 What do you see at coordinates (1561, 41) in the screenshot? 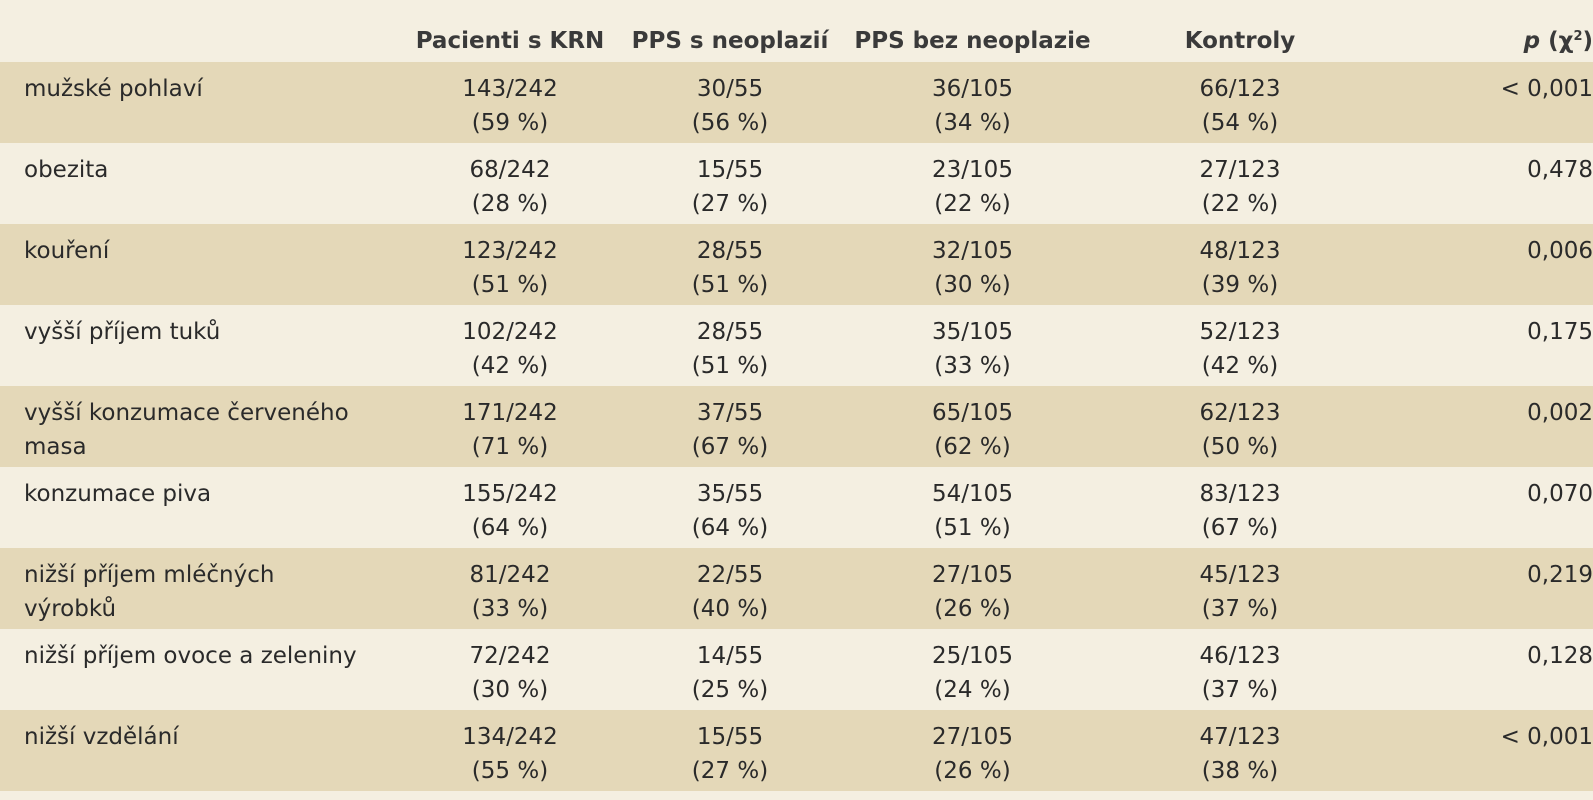
I see `header-chi-open: (χ` at bounding box center [1561, 41].